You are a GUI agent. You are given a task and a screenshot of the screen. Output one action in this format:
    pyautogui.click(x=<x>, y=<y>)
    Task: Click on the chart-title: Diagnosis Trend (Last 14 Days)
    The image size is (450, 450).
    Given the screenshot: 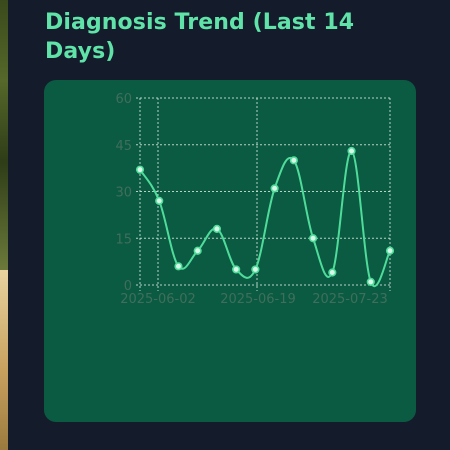 What is the action you would take?
    pyautogui.click(x=200, y=37)
    